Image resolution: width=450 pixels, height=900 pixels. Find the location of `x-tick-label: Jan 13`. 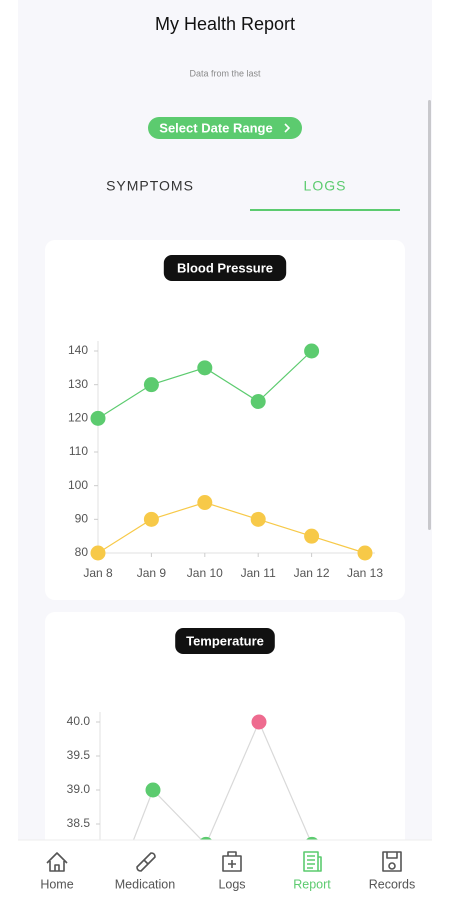

x-tick-label: Jan 13 is located at coordinates (365, 573).